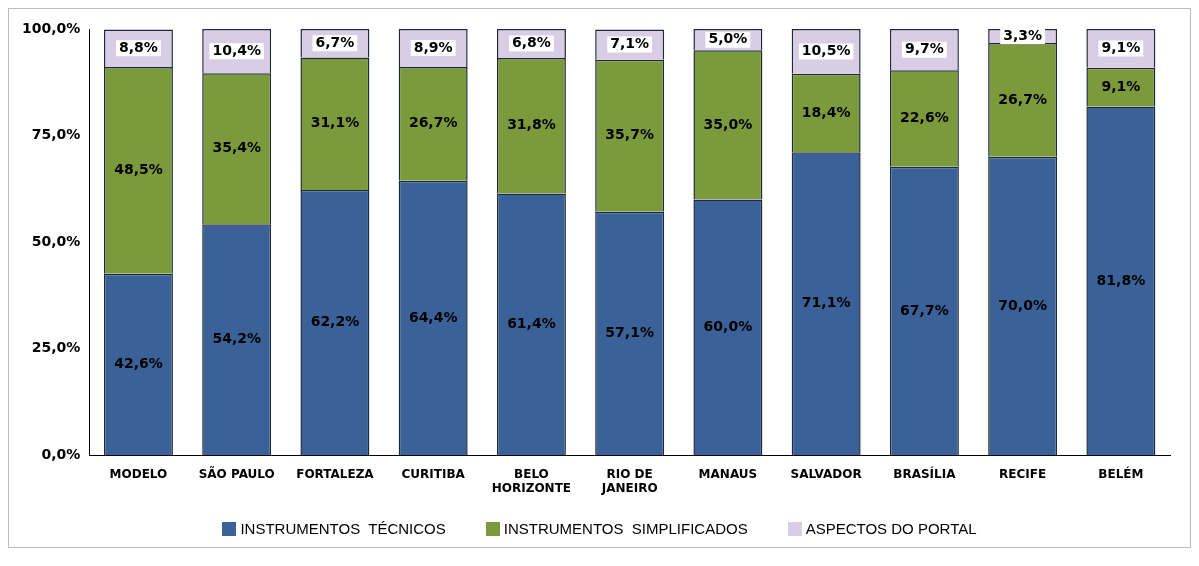  What do you see at coordinates (826, 50) in the screenshot?
I see `data-label: 10,5%` at bounding box center [826, 50].